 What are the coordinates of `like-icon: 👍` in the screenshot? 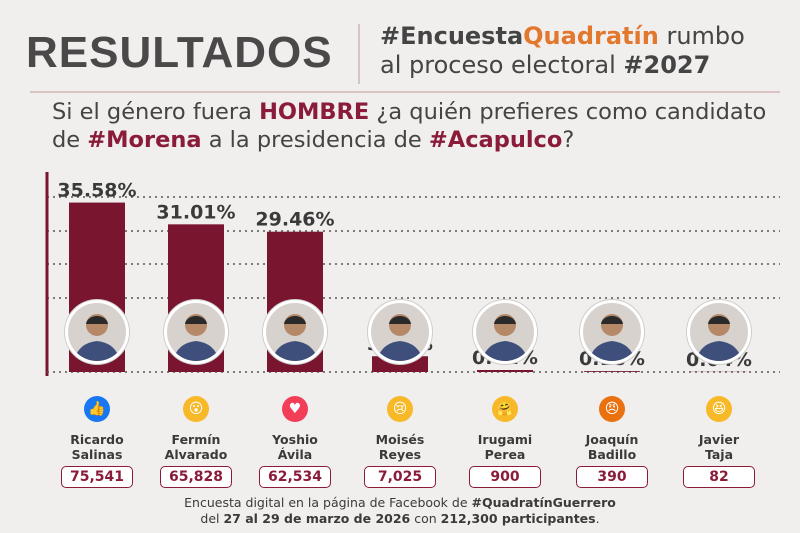 It's located at (97, 409).